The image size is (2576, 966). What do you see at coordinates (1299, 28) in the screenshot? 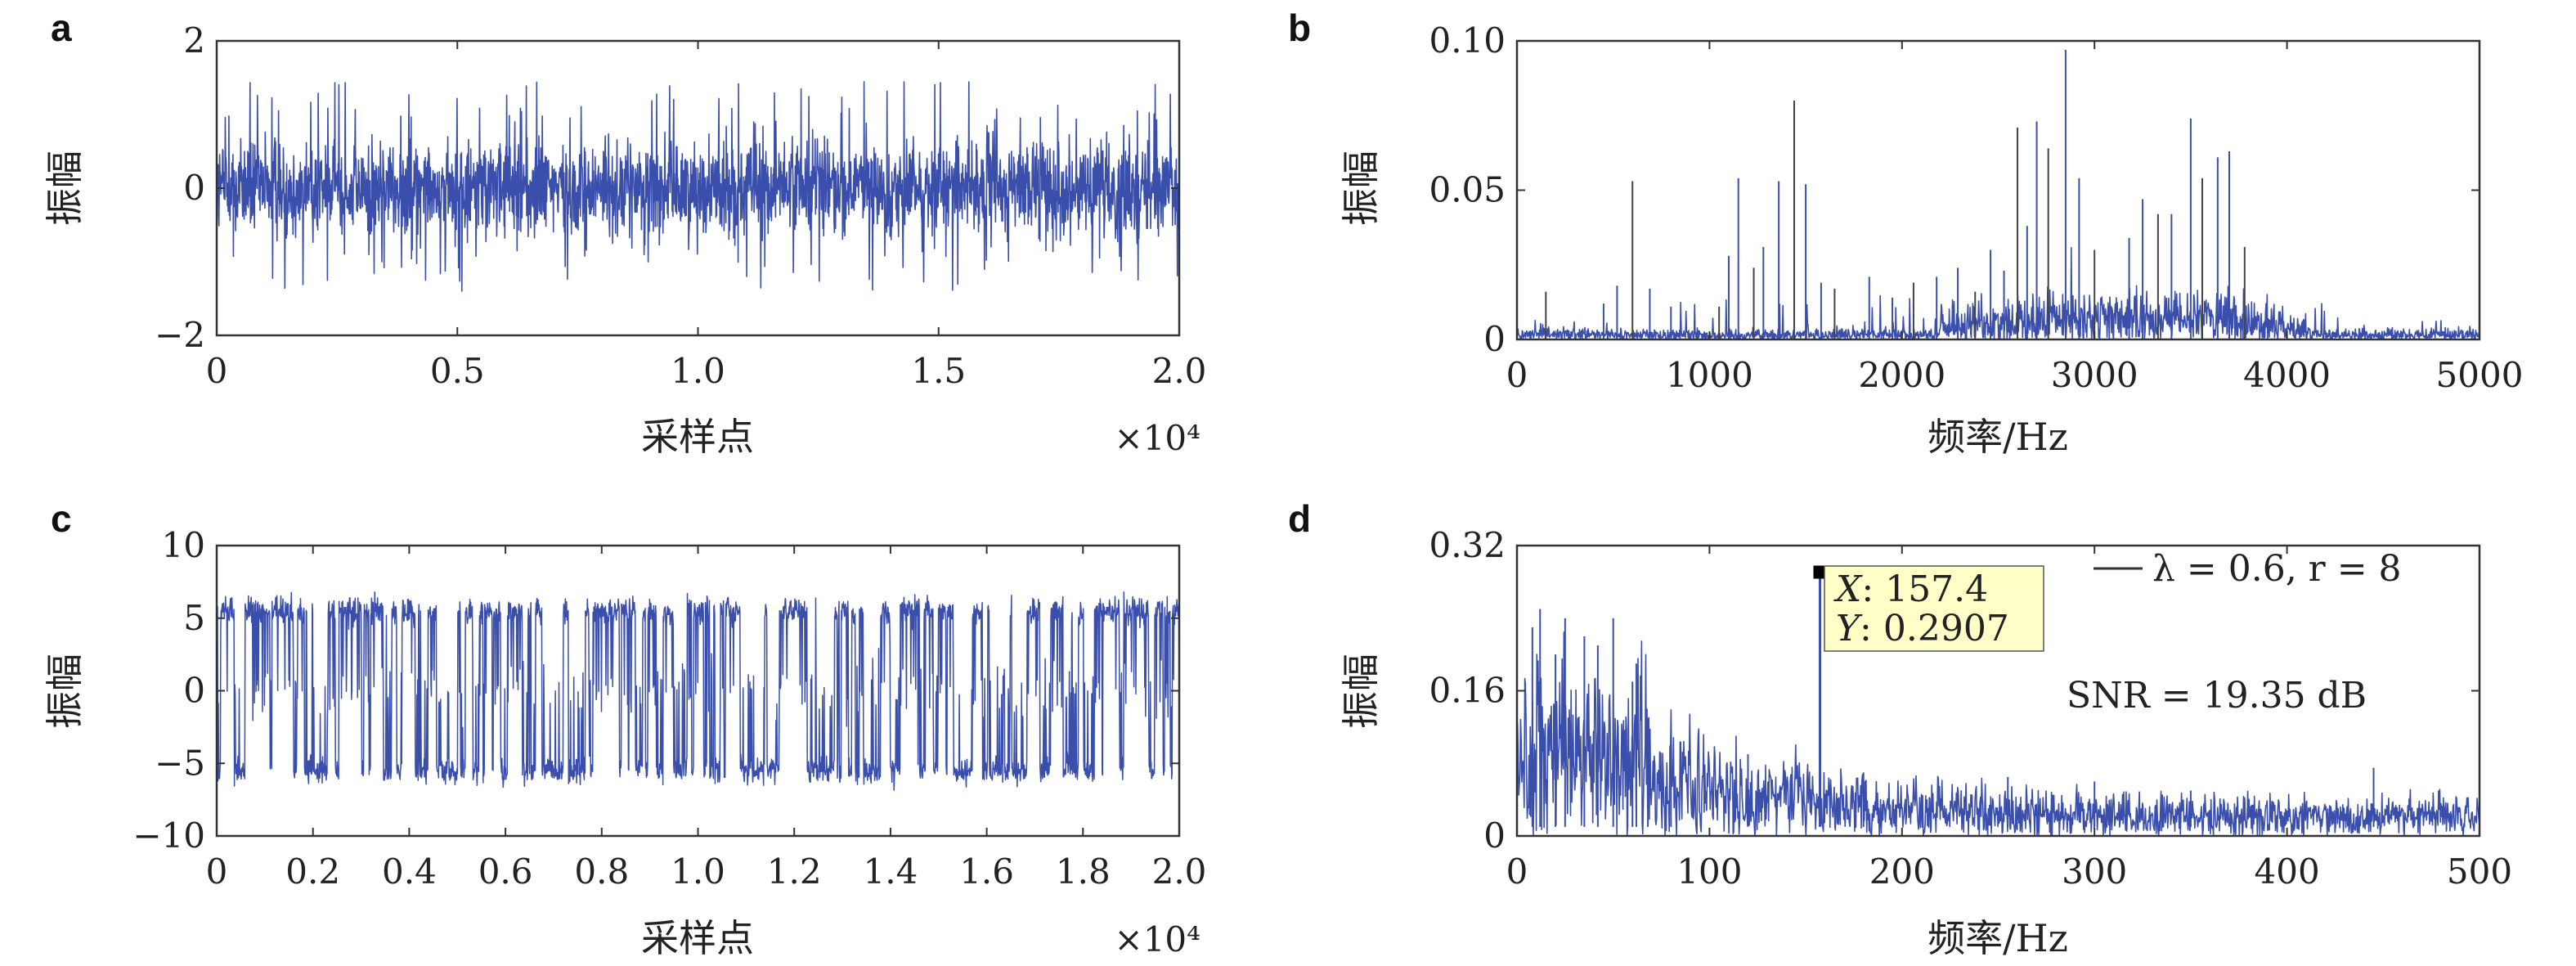
I see `panel-label-b: b` at bounding box center [1299, 28].